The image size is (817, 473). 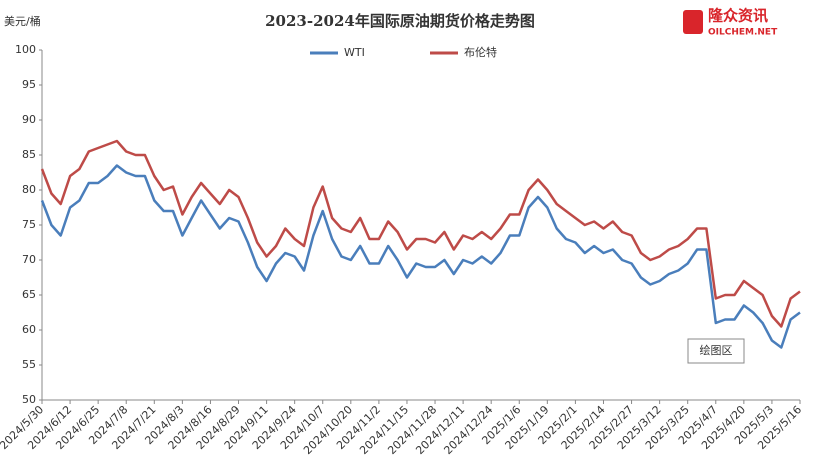 I want to click on annotation-box: 绘图区, so click(x=716, y=351).